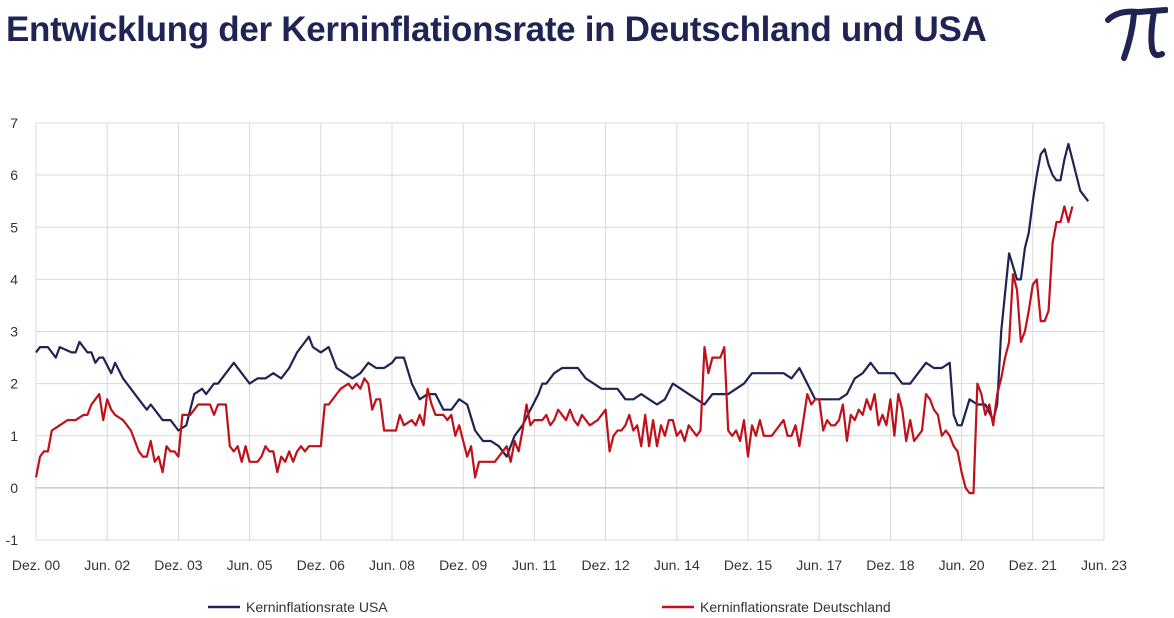 Image resolution: width=1174 pixels, height=618 pixels. I want to click on x-tick-label: Jun. 14, so click(677, 565).